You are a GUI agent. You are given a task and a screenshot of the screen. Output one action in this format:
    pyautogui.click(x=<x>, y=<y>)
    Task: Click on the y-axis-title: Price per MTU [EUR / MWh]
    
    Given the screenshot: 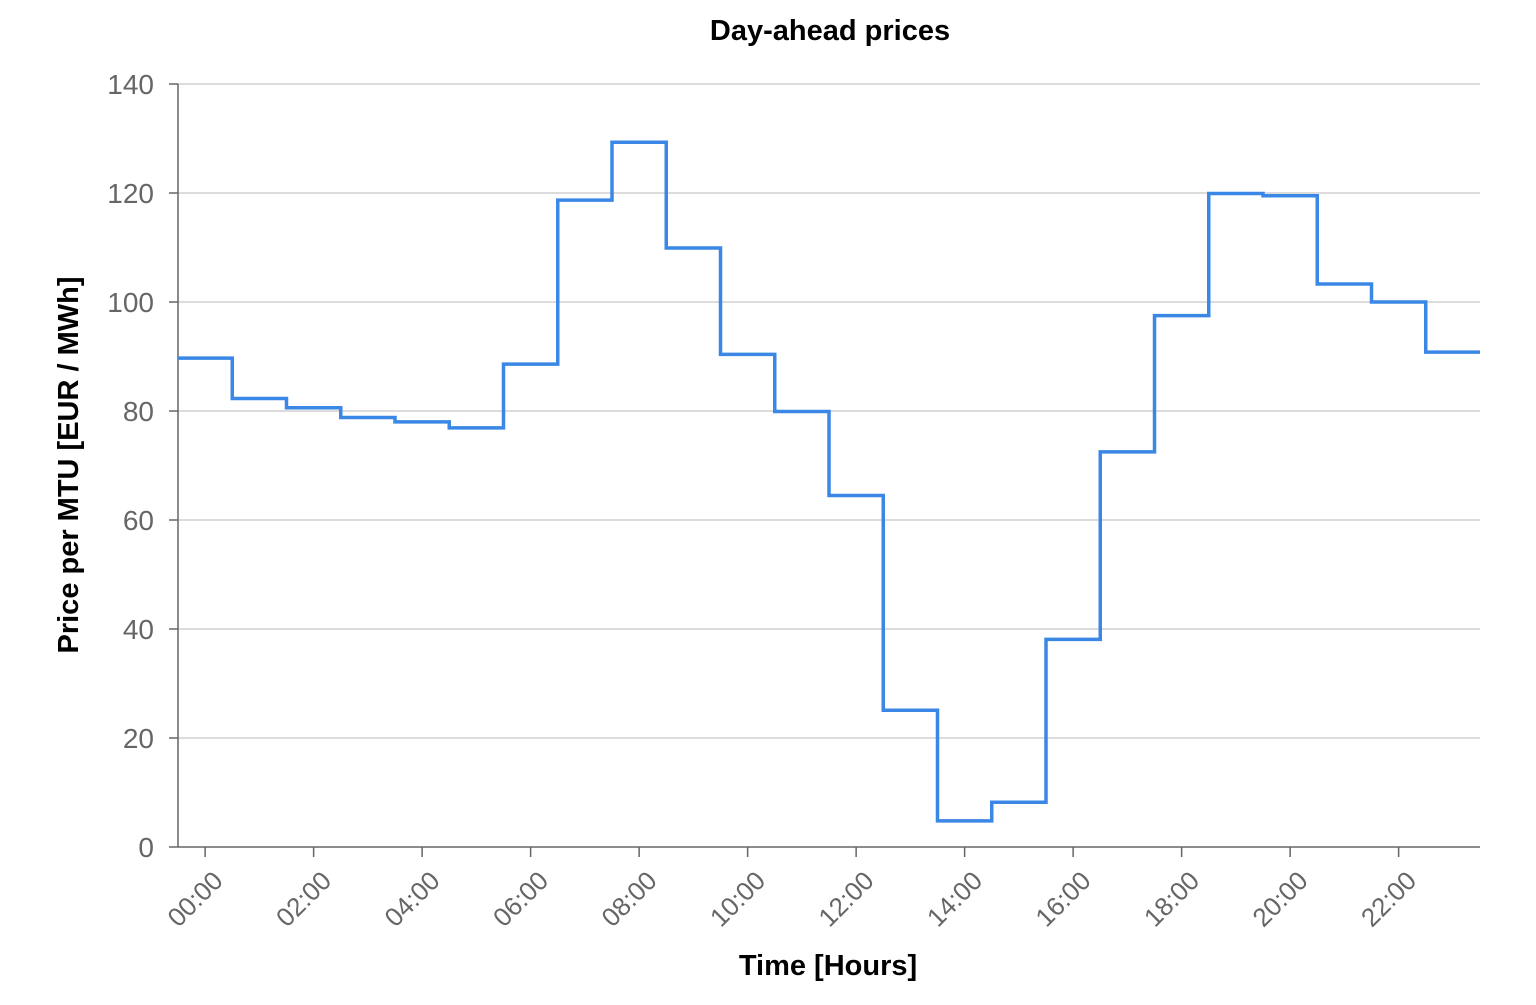 What is the action you would take?
    pyautogui.click(x=69, y=464)
    